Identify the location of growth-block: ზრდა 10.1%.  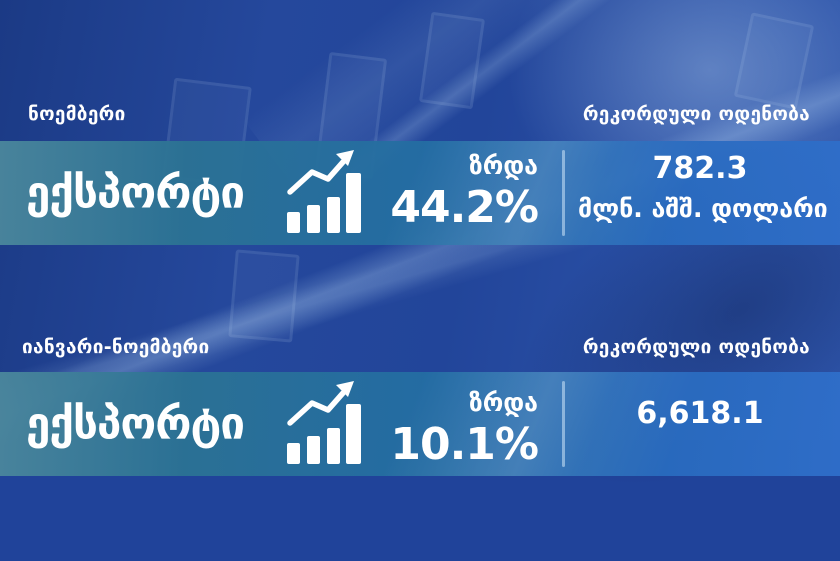
(445, 429).